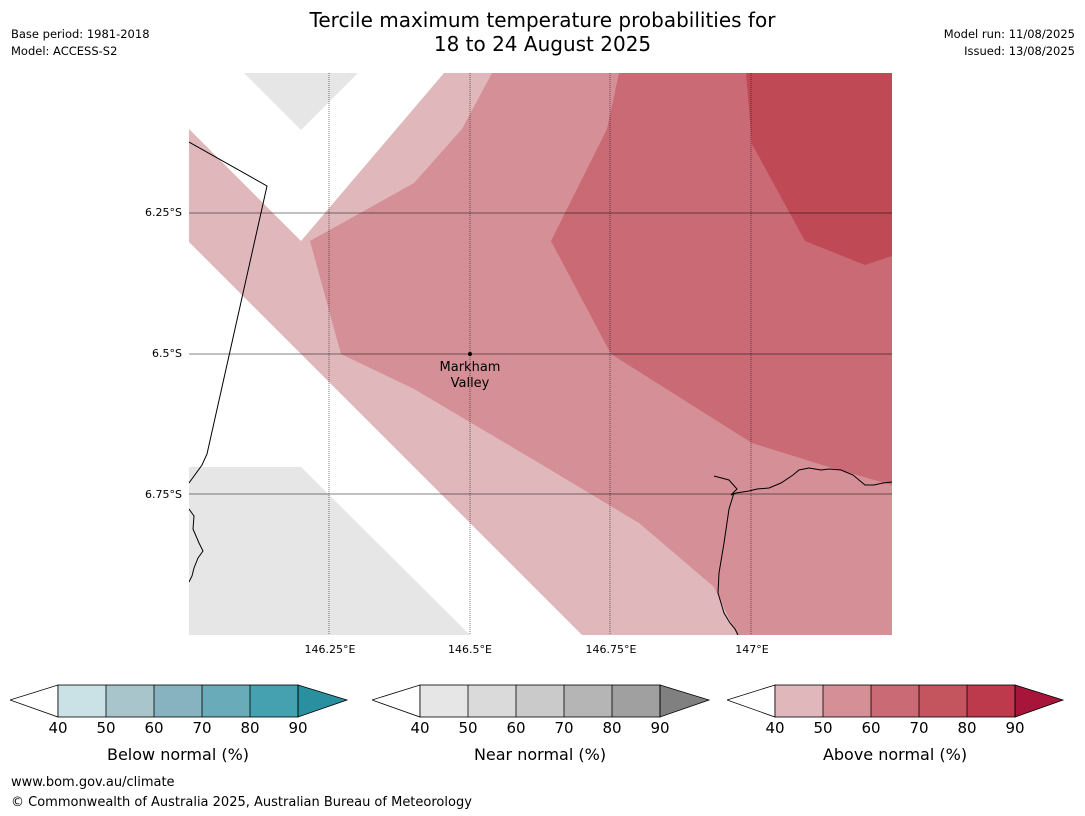 The width and height of the screenshot is (1085, 816). I want to click on near-normal-zone-top, so click(301, 101).